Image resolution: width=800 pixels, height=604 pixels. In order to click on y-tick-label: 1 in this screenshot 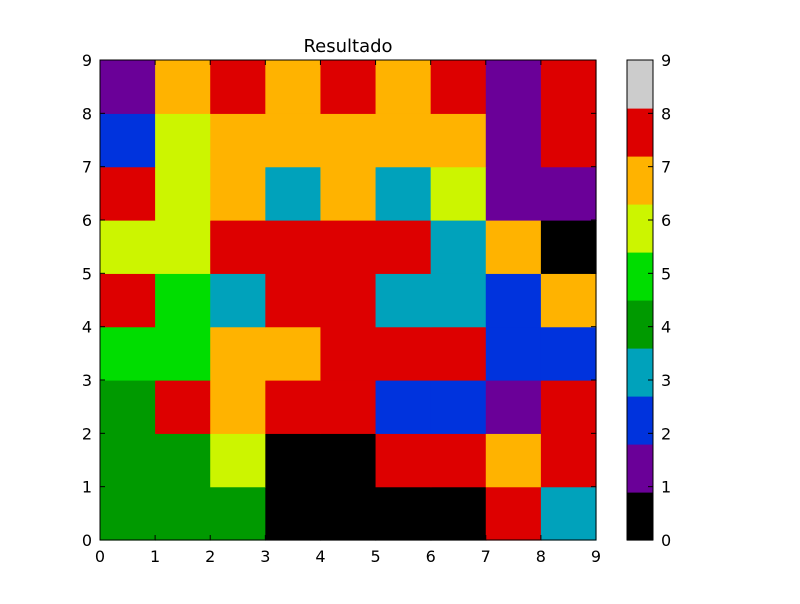, I will do `click(87, 487)`.